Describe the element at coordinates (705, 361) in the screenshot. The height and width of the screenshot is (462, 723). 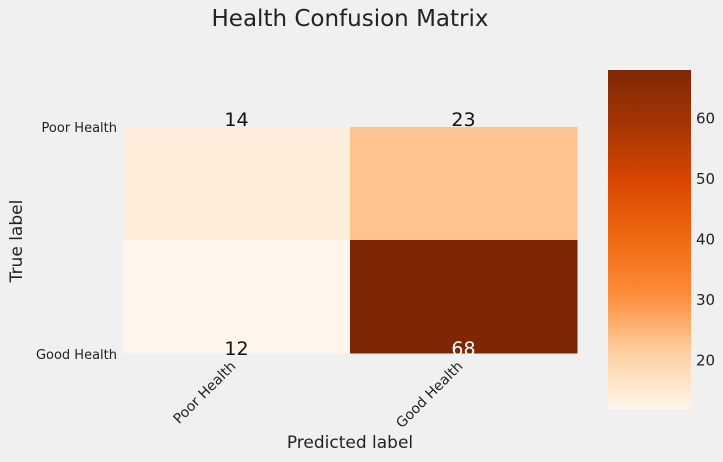
I see `colorbar-tick-20: 20` at that location.